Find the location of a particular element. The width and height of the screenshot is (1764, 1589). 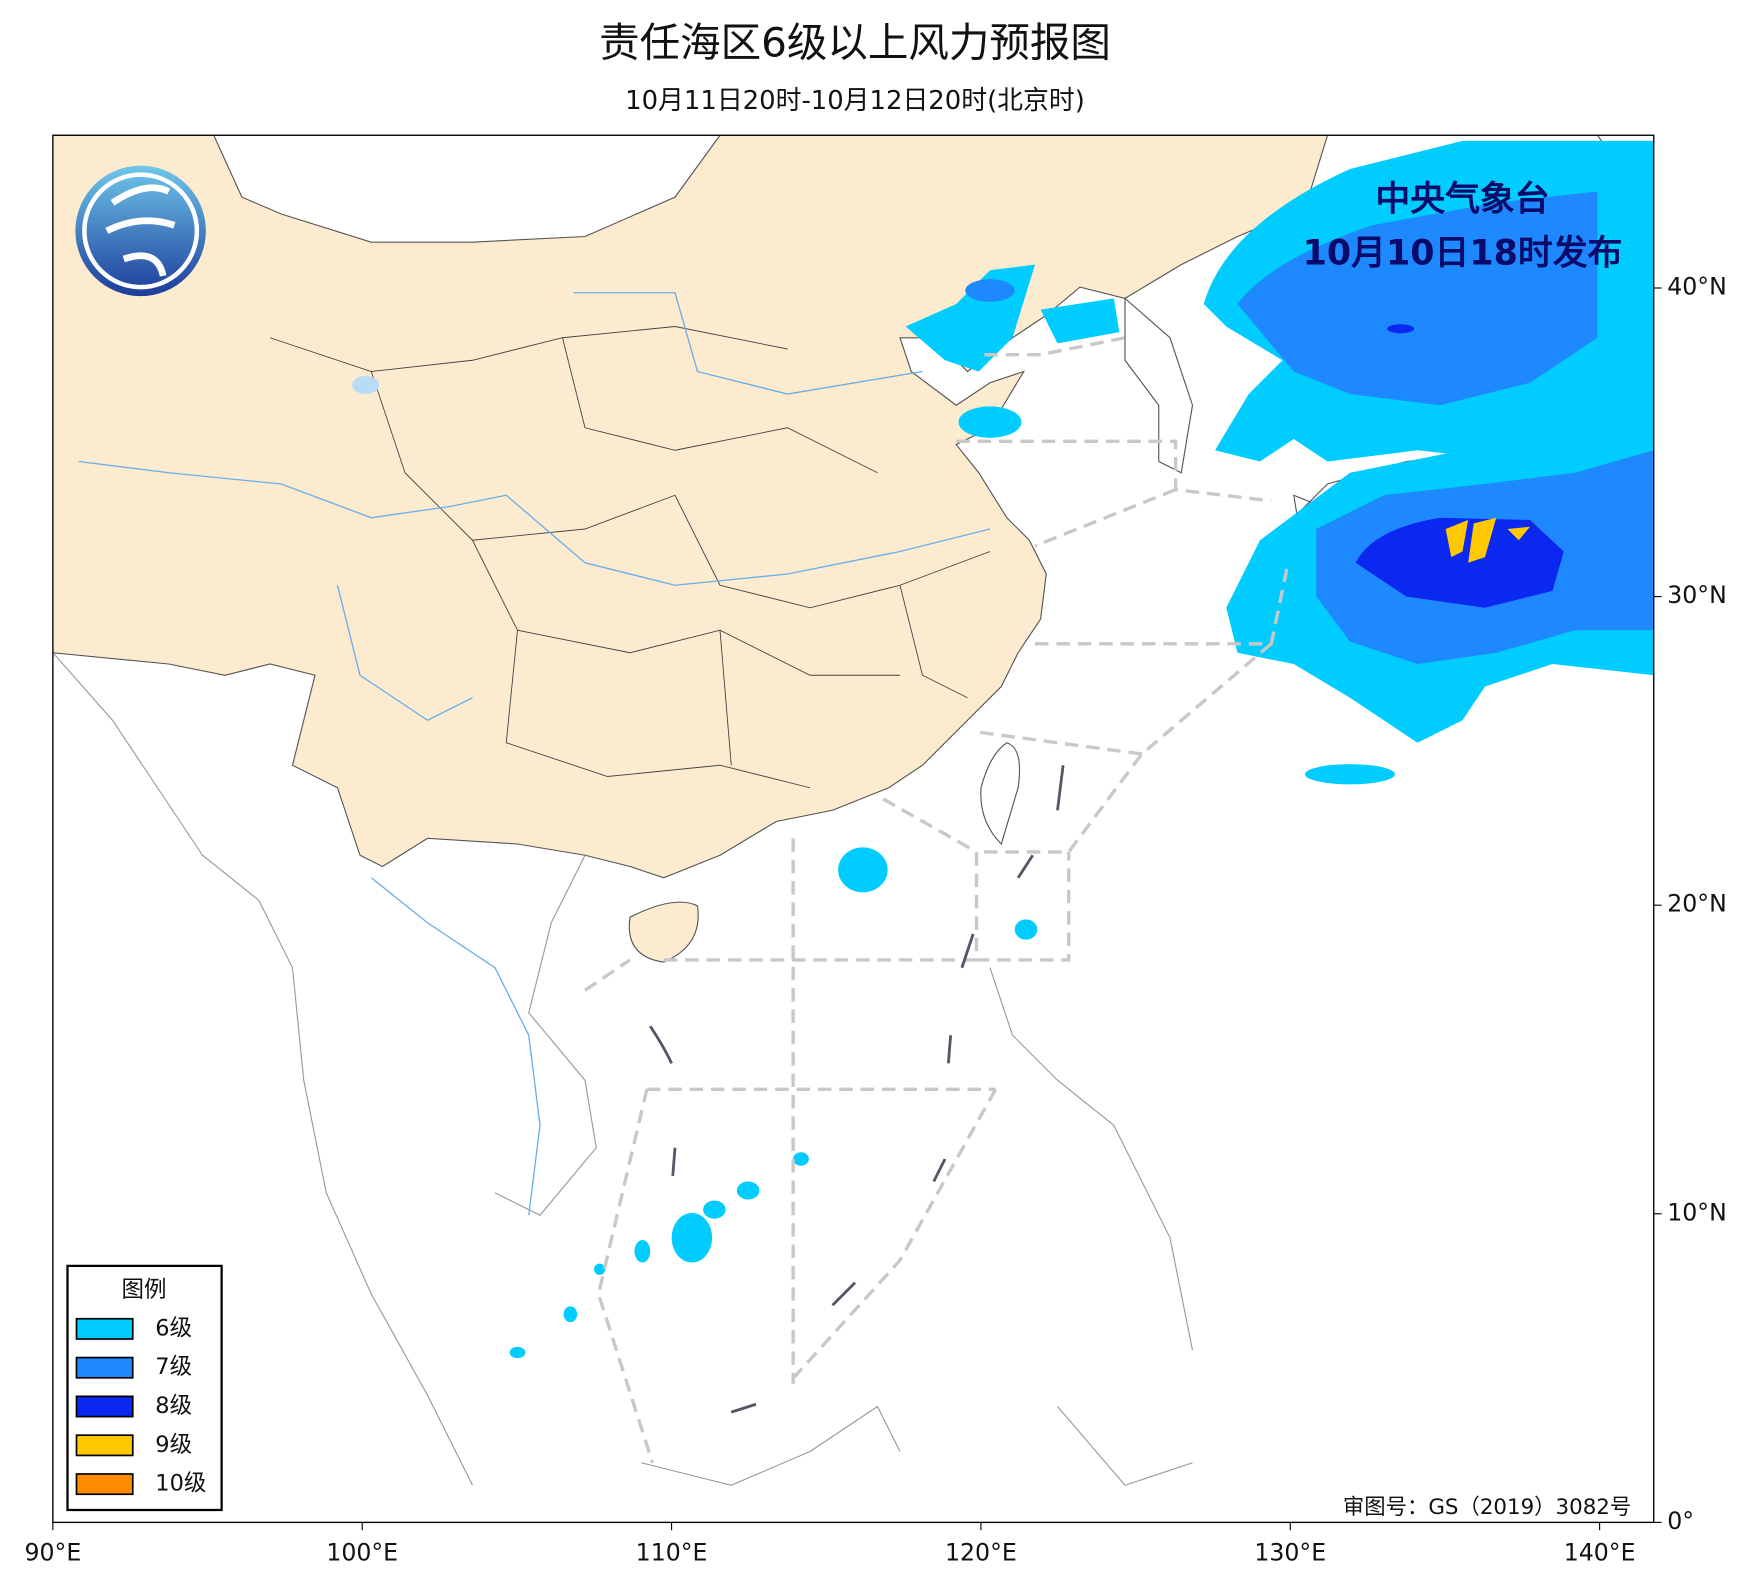

hainan is located at coordinates (663, 932).